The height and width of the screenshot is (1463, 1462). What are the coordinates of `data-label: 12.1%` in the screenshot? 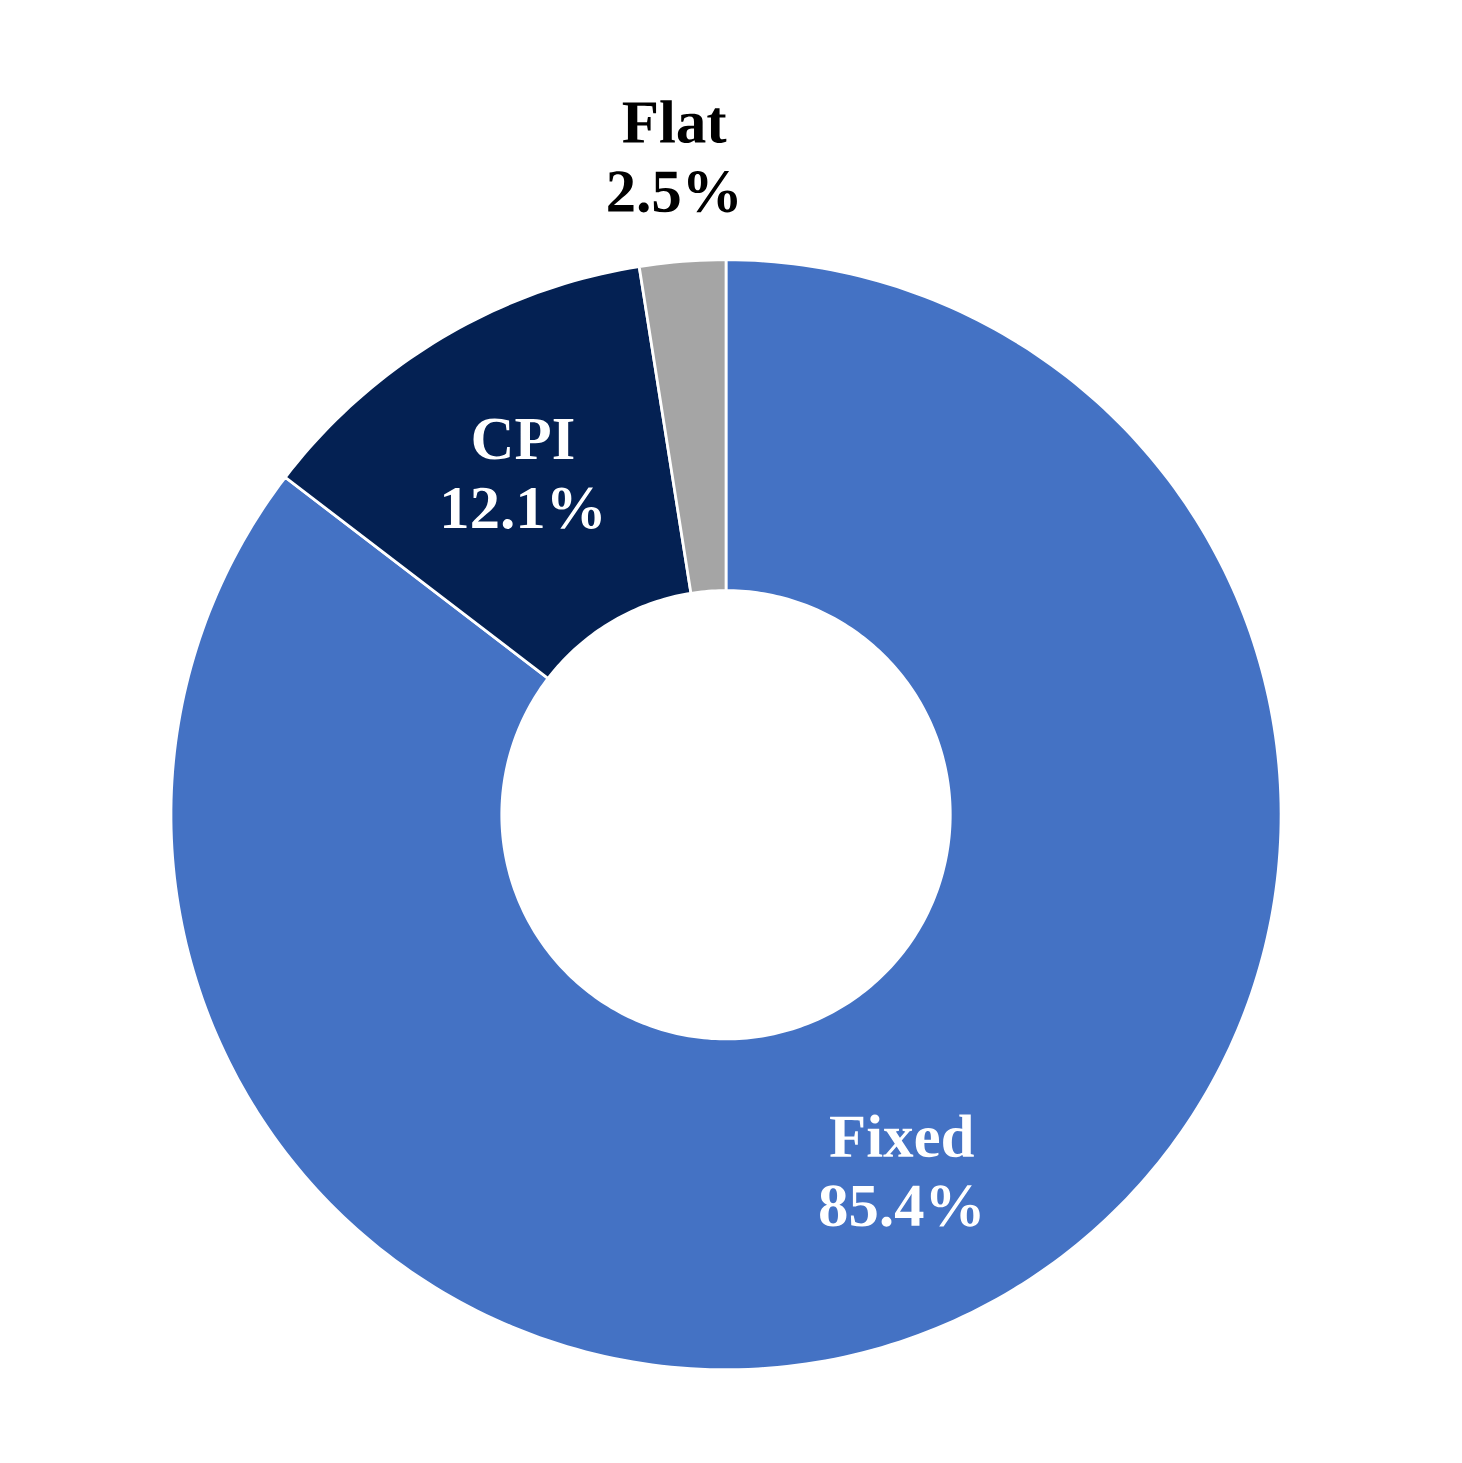 It's located at (522, 508).